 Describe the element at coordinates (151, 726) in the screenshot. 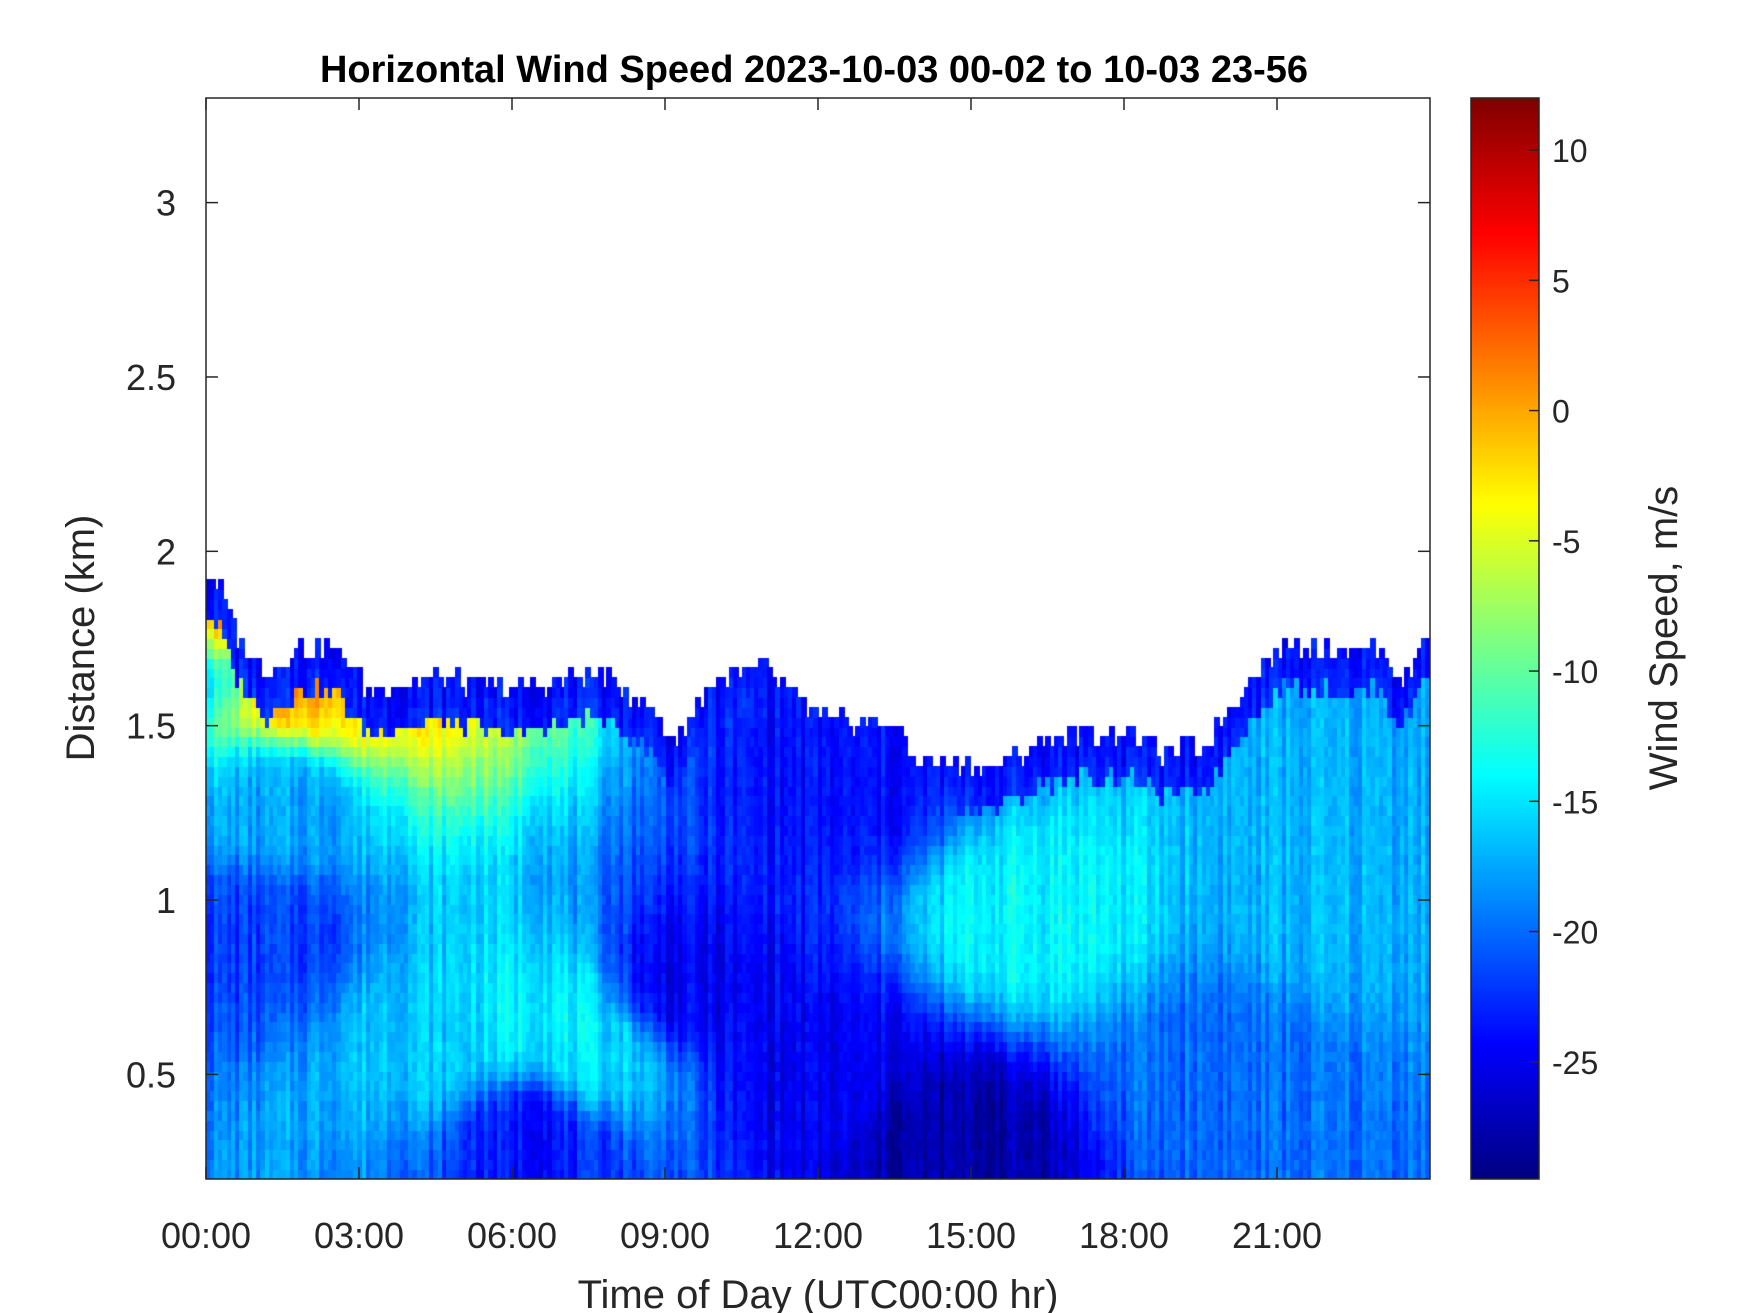

I see `y-tick-label: 1.5` at that location.